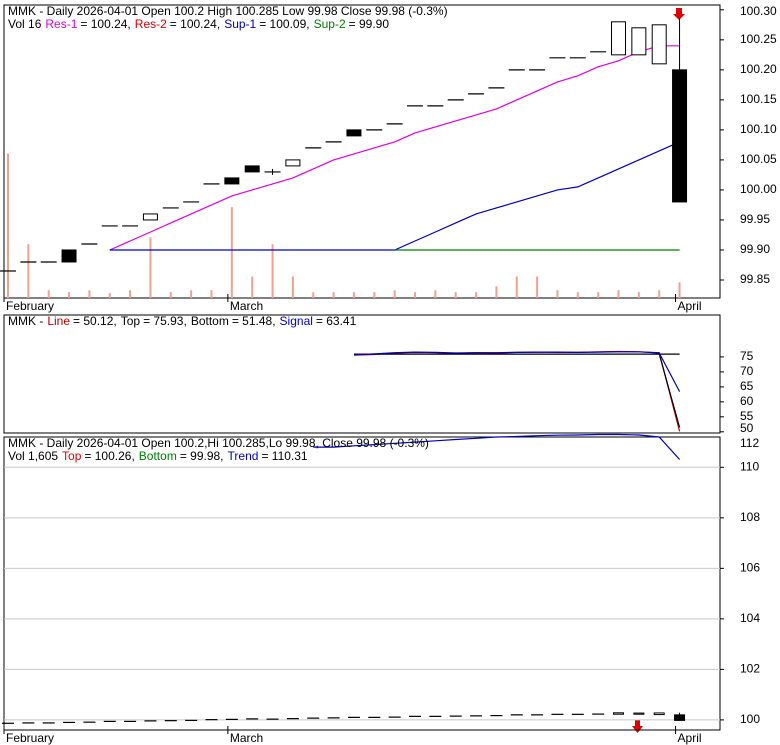 This screenshot has height=745, width=780. What do you see at coordinates (758, 129) in the screenshot?
I see `y-tick-label: 100.10` at bounding box center [758, 129].